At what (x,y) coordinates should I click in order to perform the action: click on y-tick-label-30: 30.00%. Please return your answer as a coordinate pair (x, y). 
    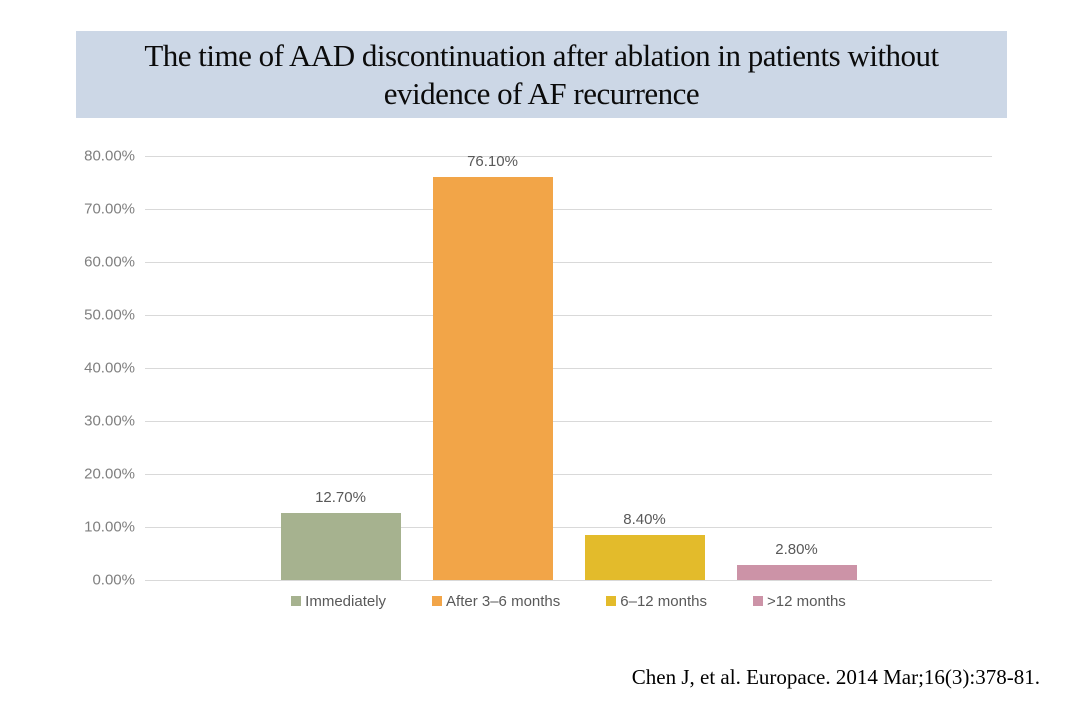
    Looking at the image, I should click on (109, 421).